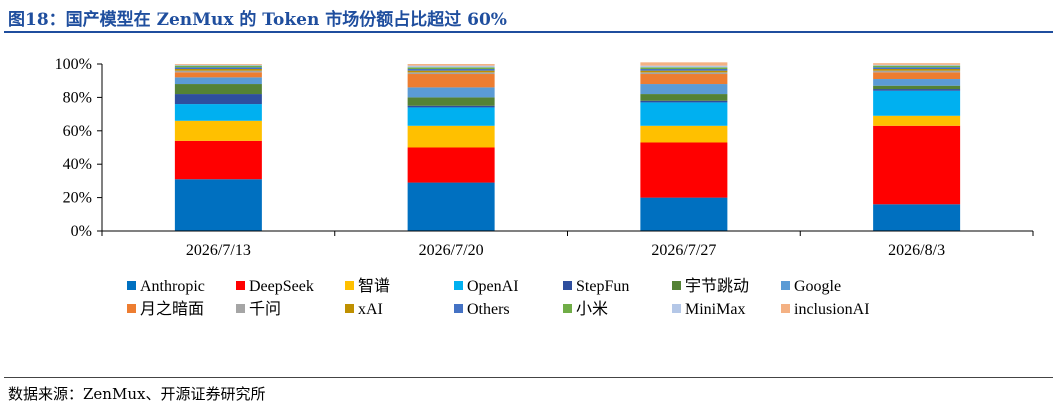 This screenshot has height=407, width=1057. What do you see at coordinates (281, 286) in the screenshot?
I see `legend-label: DeepSeek` at bounding box center [281, 286].